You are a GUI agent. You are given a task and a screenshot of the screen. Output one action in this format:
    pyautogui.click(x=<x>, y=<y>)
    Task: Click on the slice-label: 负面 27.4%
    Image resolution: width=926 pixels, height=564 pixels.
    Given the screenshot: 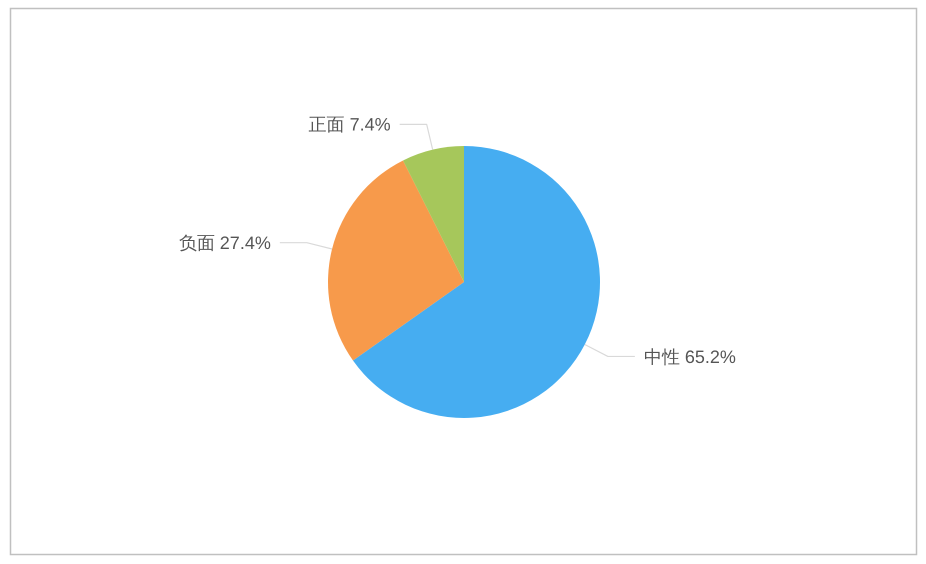 What is the action you would take?
    pyautogui.click(x=224, y=243)
    